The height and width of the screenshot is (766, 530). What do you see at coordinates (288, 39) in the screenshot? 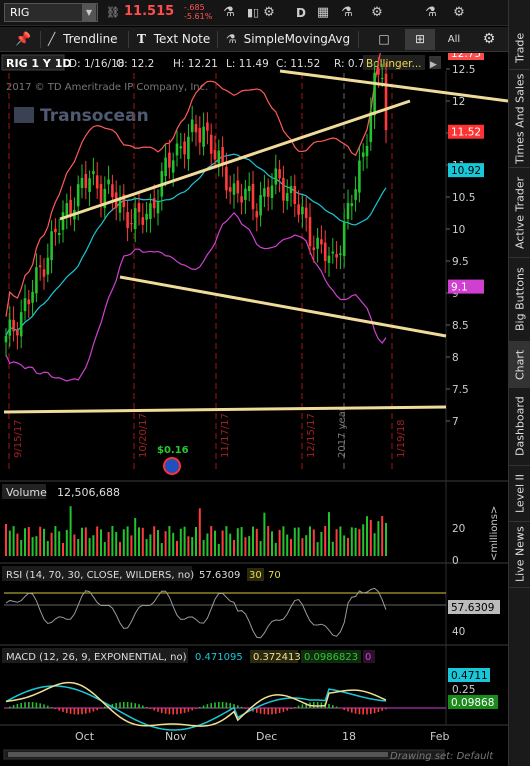
I see `simple-moving-avg-tool: ⚗ SimpleMovingAvg` at bounding box center [288, 39].